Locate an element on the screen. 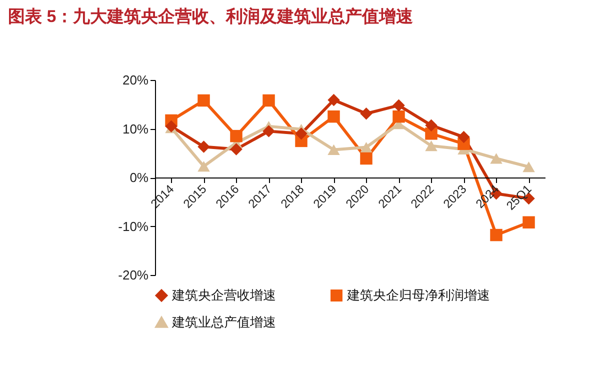  y-tick-label: -10% is located at coordinates (133, 226).